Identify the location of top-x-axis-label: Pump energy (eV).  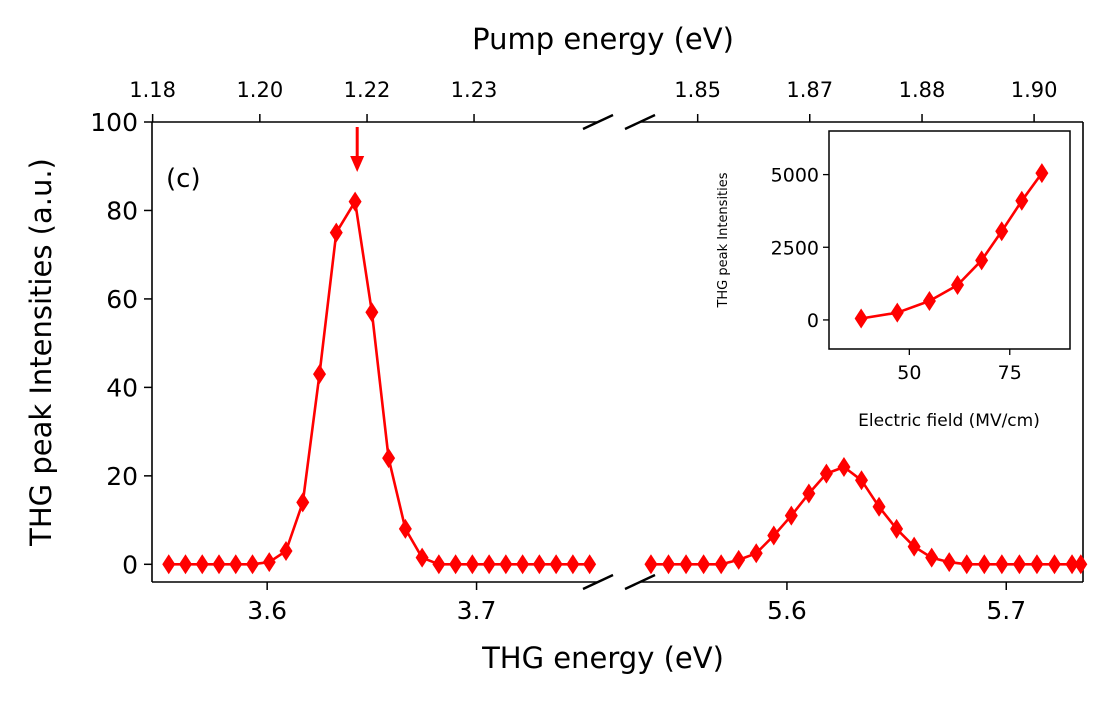
(603, 39).